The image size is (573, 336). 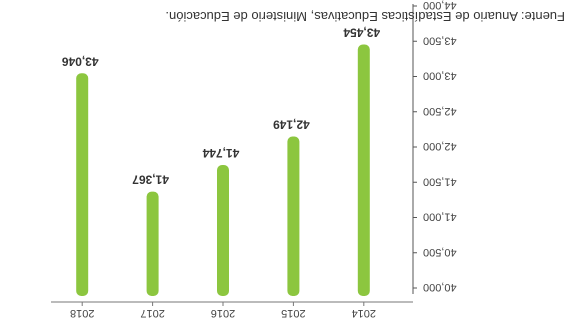 I want to click on category-label: 2016, so click(x=223, y=313).